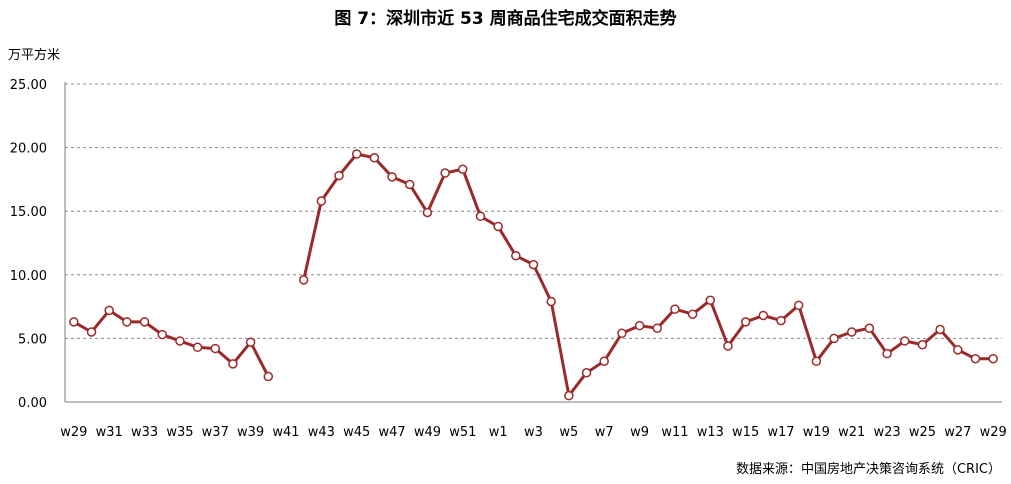 This screenshot has width=1011, height=484. I want to click on x-tick-label: w49, so click(427, 432).